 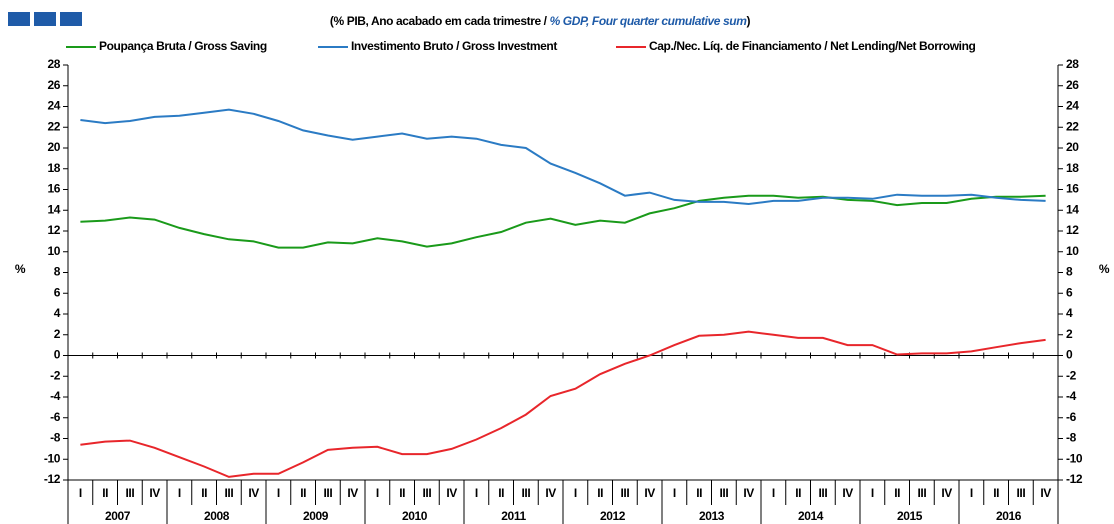 I want to click on y2-tick-label: 2, so click(x=1069, y=334).